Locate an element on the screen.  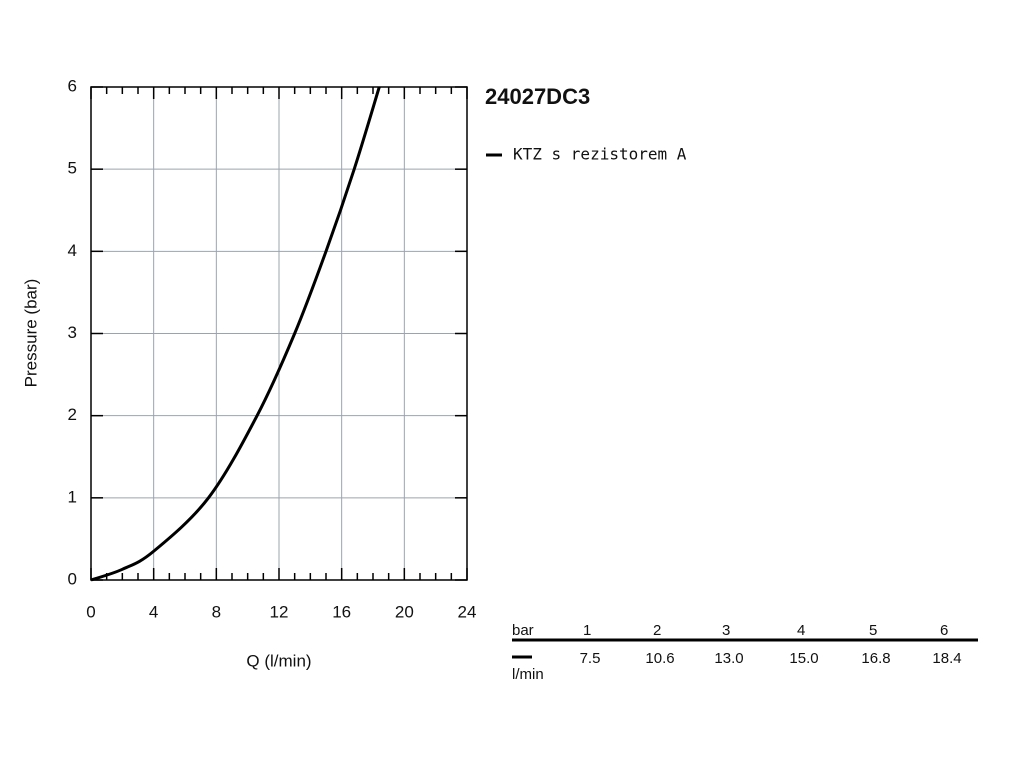
y-axis-label: Pressure (bar) is located at coordinates (30, 333).